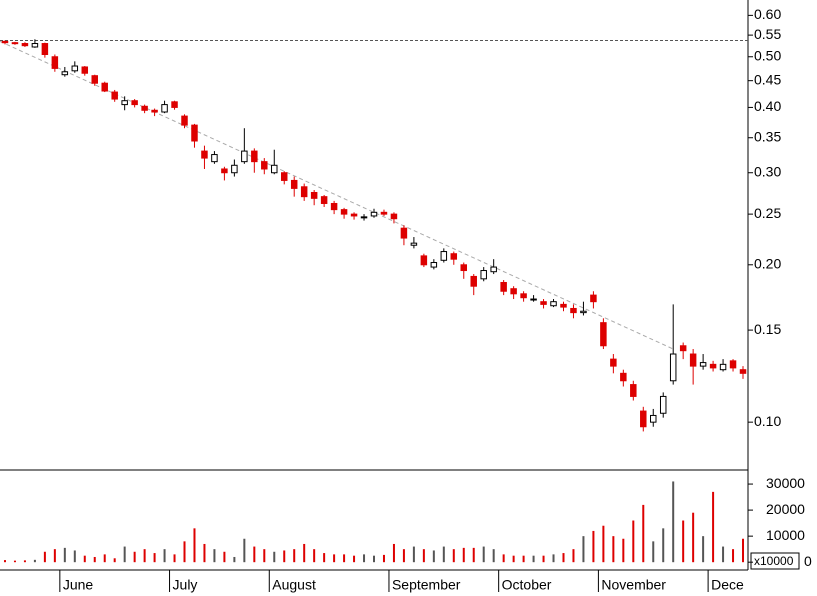  What do you see at coordinates (633, 585) in the screenshot?
I see `x-tick-label: November` at bounding box center [633, 585].